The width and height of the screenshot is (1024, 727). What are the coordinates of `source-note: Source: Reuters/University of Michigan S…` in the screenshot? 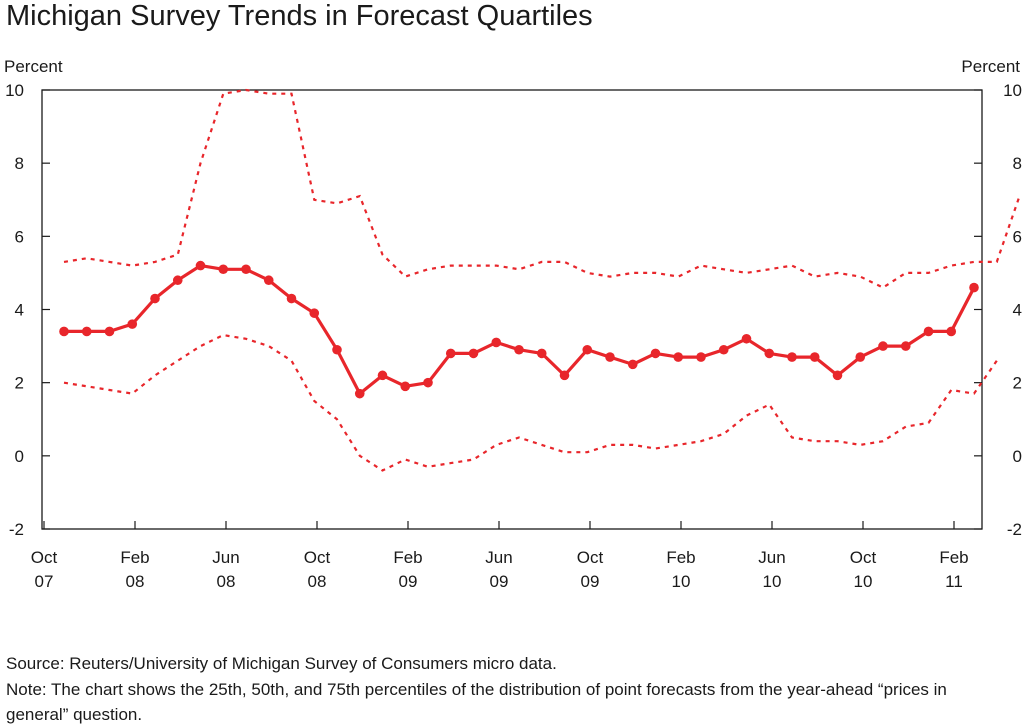 It's located at (281, 663).